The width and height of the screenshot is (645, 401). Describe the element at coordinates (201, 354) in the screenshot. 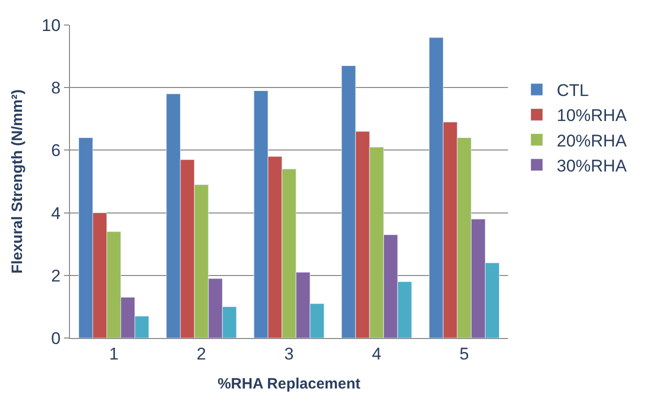

I see `x-tick-label: 2` at that location.